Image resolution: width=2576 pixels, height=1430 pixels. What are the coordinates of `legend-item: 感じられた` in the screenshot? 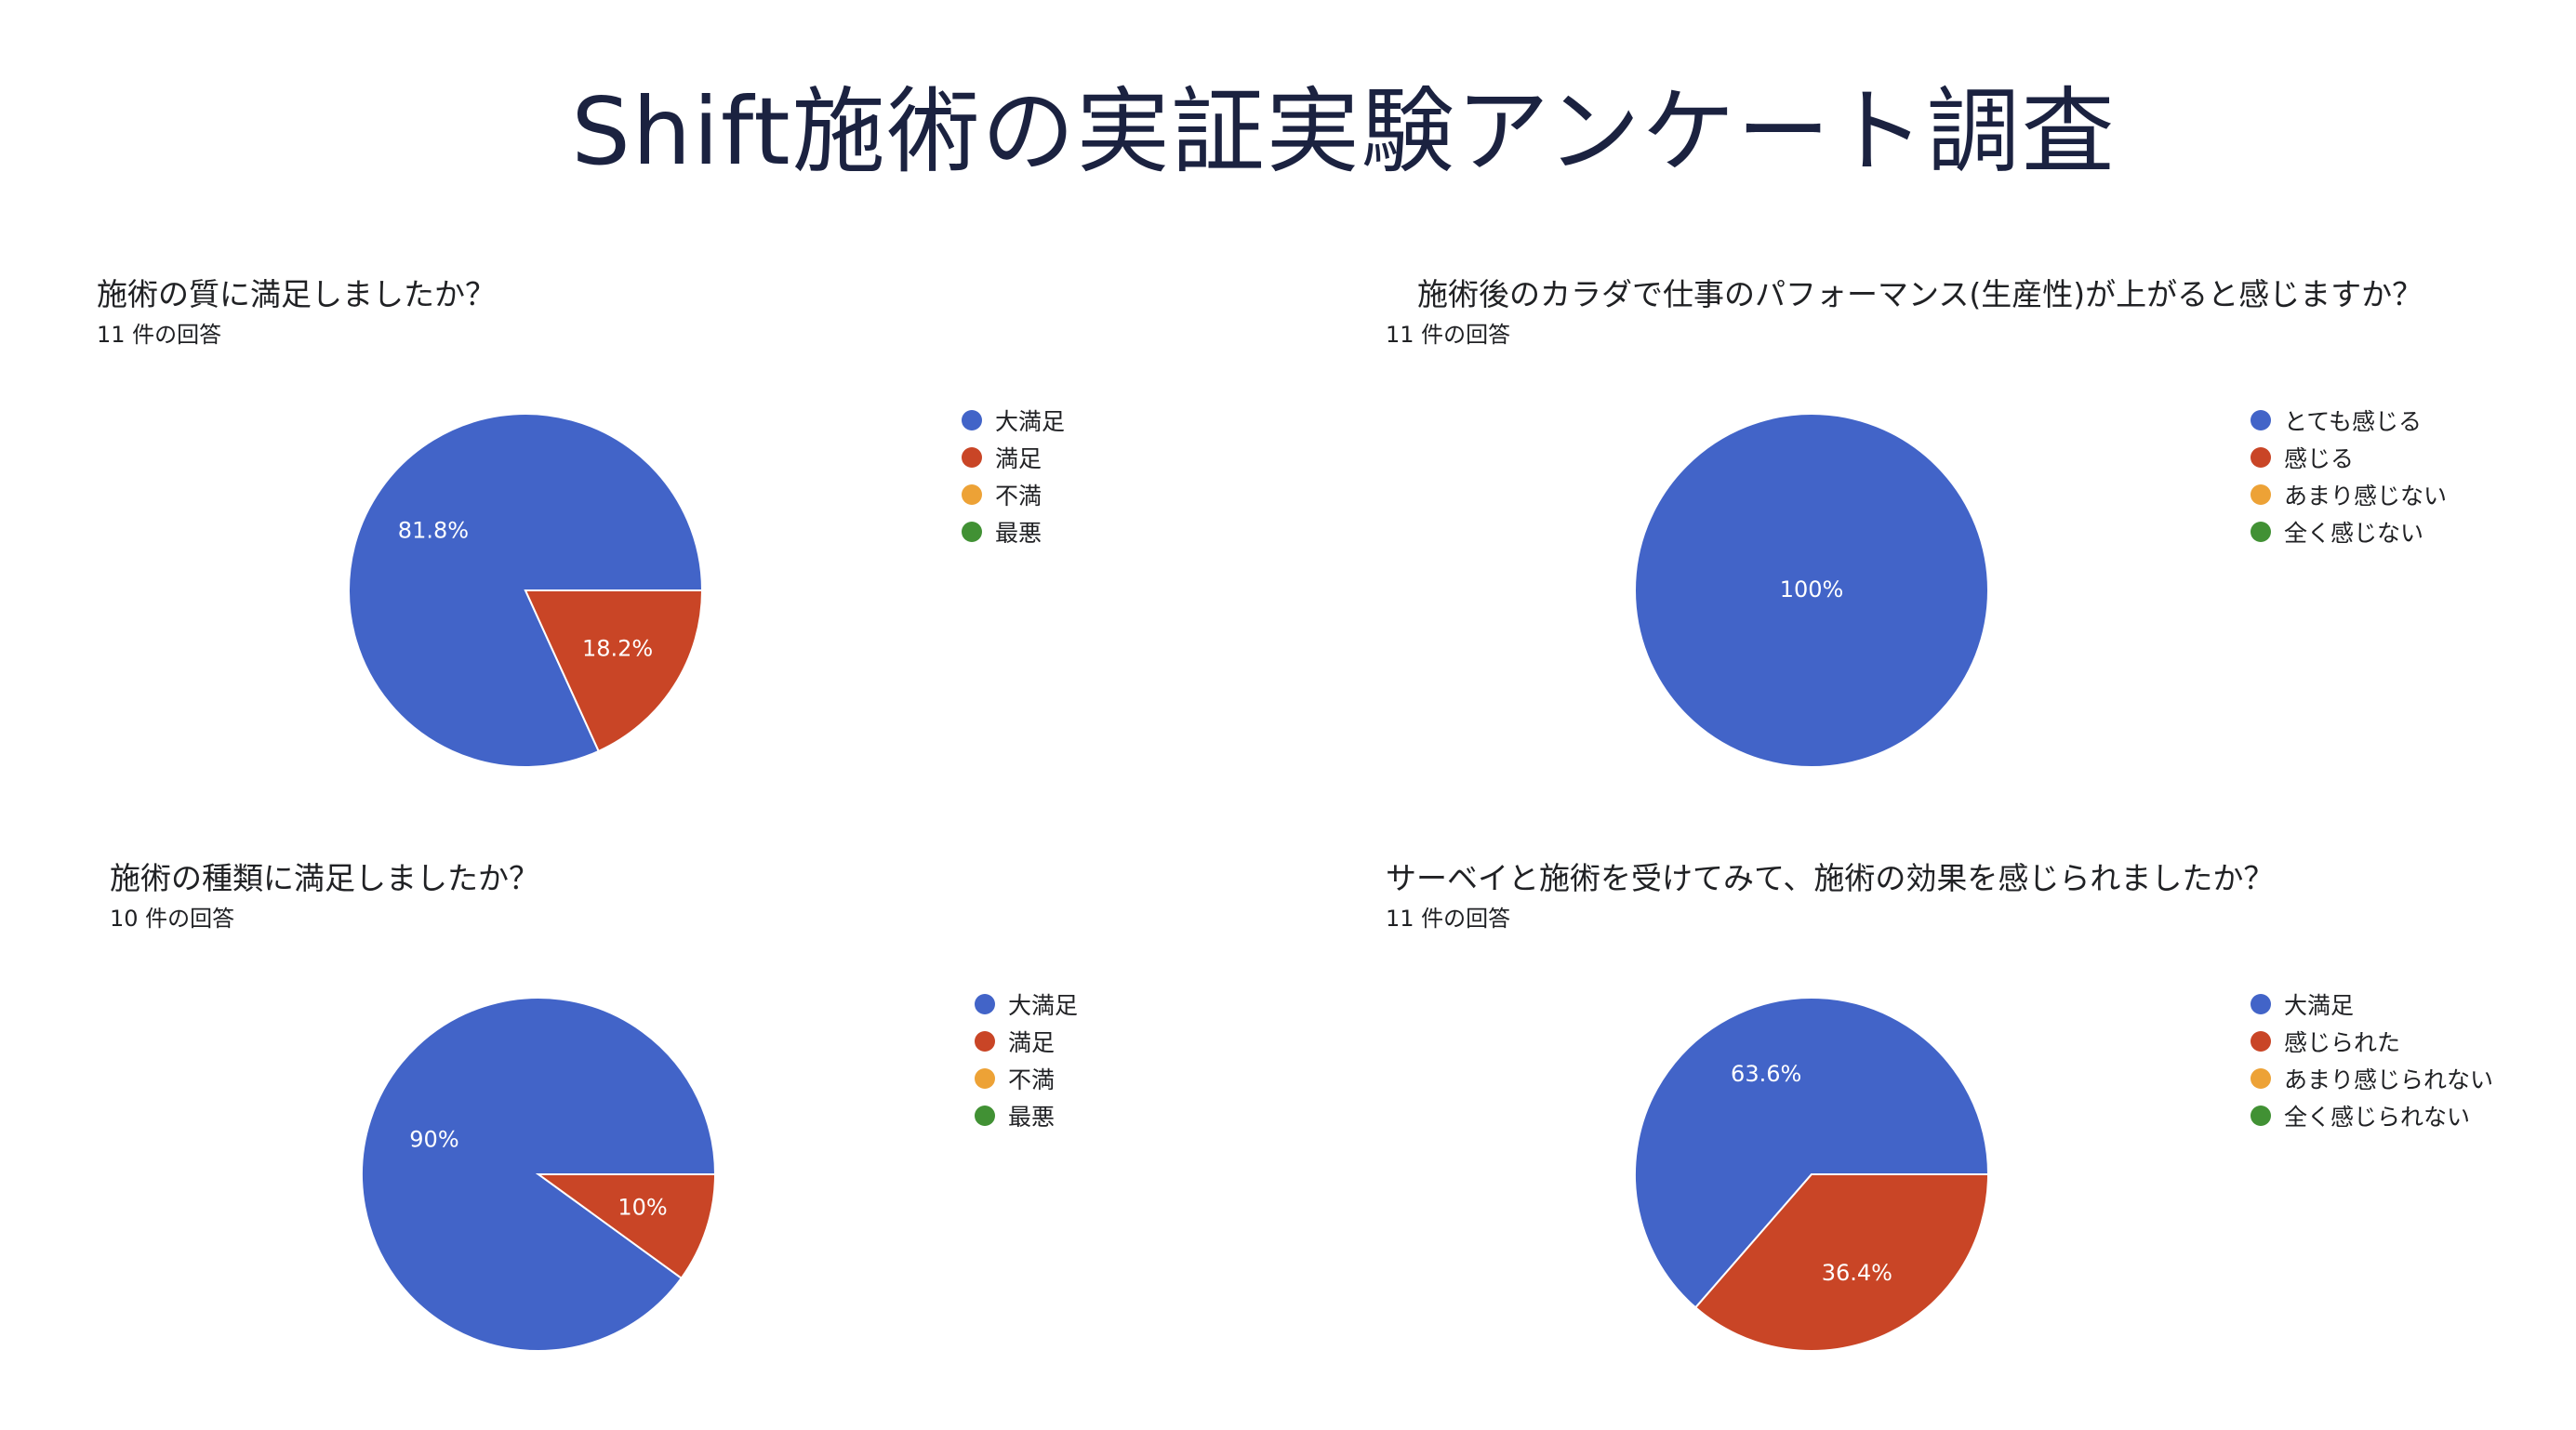 It's located at (2372, 1041).